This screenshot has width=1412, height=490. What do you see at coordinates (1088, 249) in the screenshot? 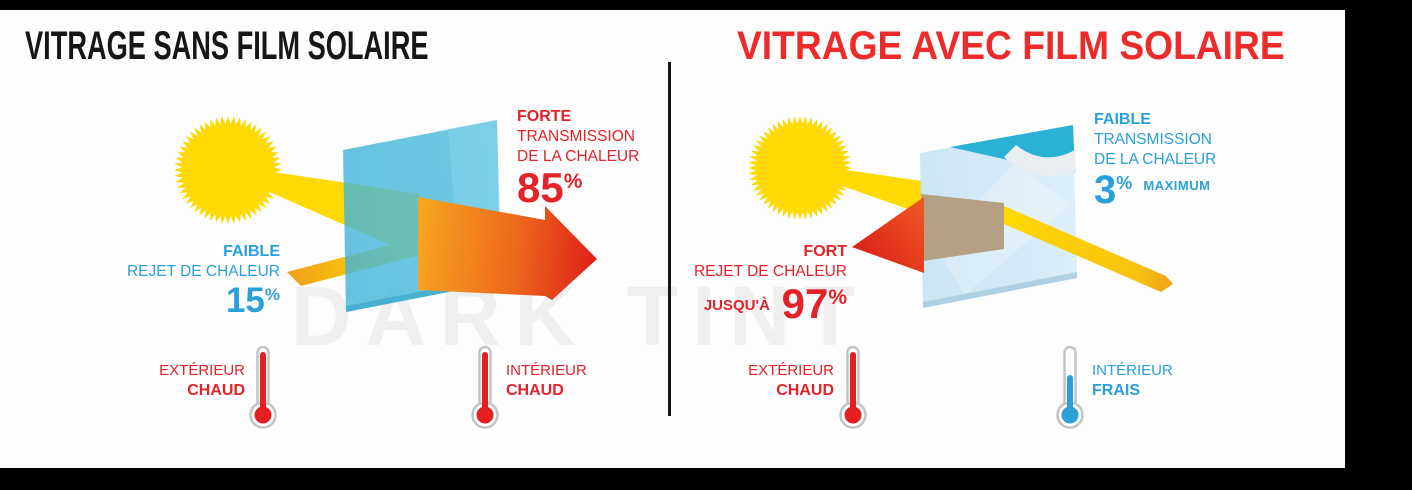
I see `transmitted-heat-beam` at bounding box center [1088, 249].